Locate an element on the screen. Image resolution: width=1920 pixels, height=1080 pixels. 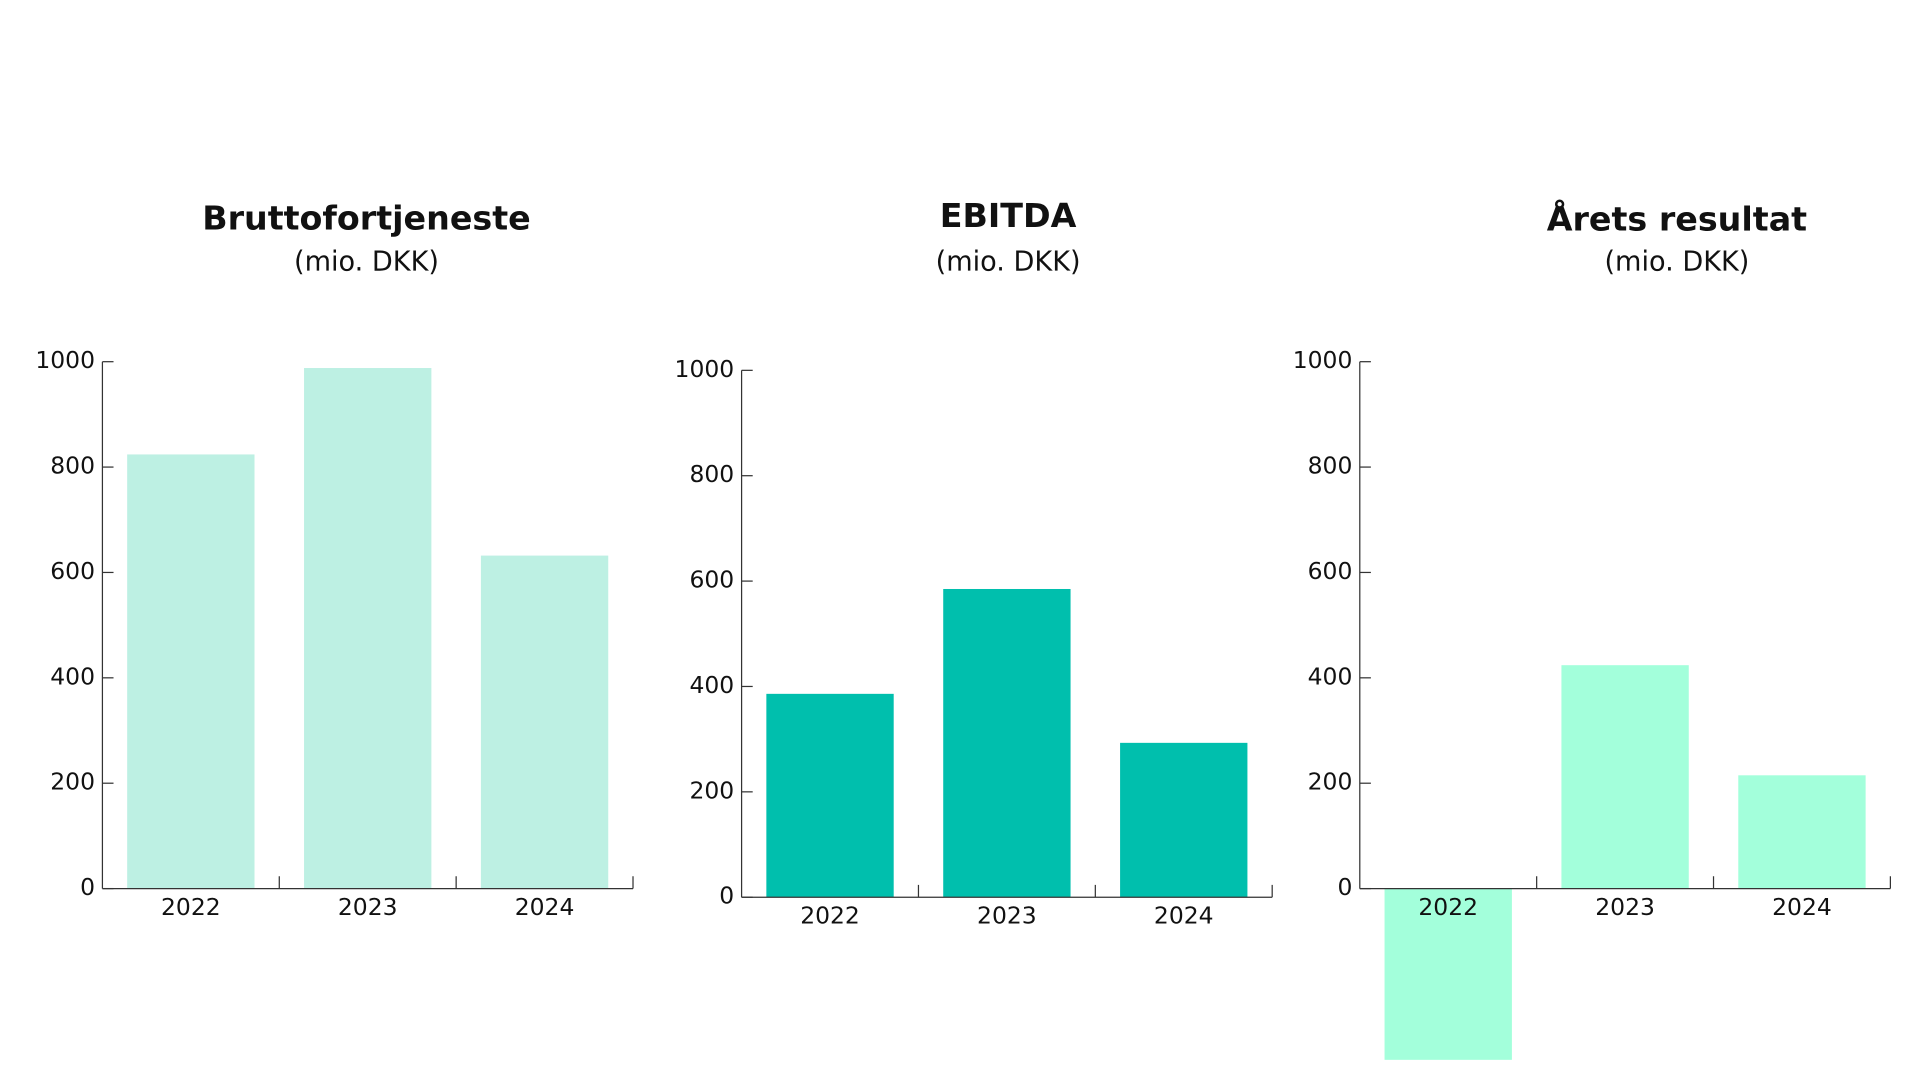
chart-title: Bruttofortjeneste is located at coordinates (366, 217).